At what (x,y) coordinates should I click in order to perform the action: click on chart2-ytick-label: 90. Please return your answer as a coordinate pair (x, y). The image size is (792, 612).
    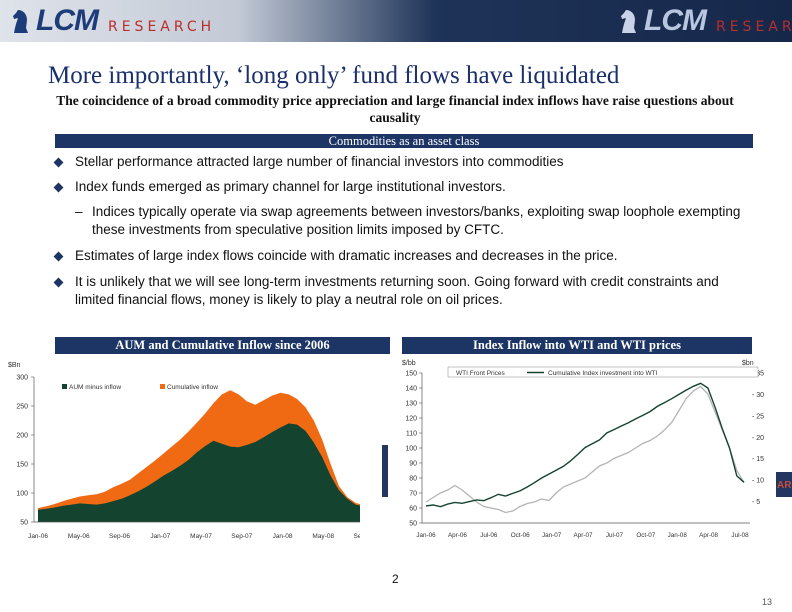
    Looking at the image, I should click on (413, 464).